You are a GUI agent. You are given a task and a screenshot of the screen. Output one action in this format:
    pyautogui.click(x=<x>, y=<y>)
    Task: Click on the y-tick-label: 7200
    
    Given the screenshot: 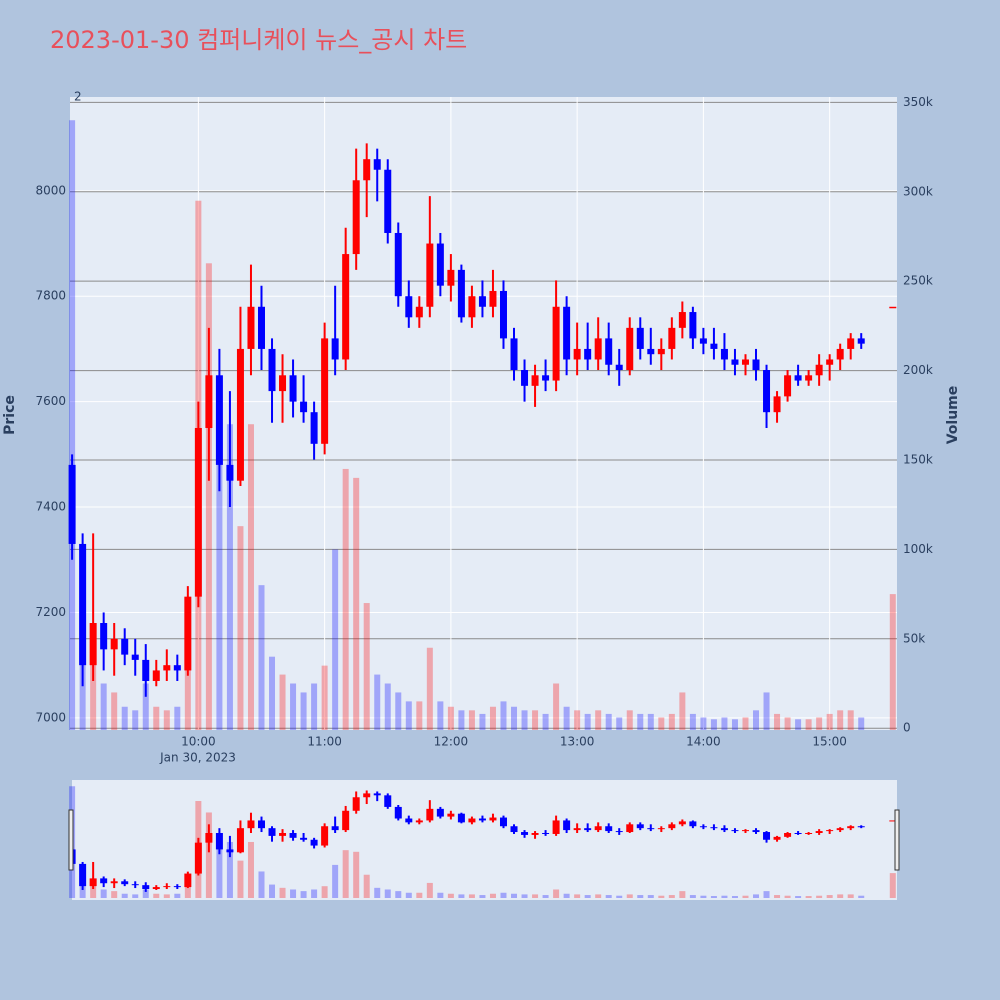 What is the action you would take?
    pyautogui.click(x=50, y=612)
    